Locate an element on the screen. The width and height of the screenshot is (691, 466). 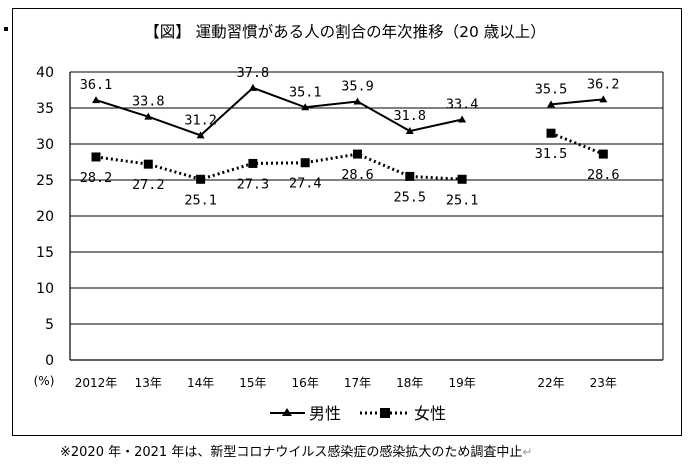
data-label-女性-0: 28.2 is located at coordinates (96, 178).